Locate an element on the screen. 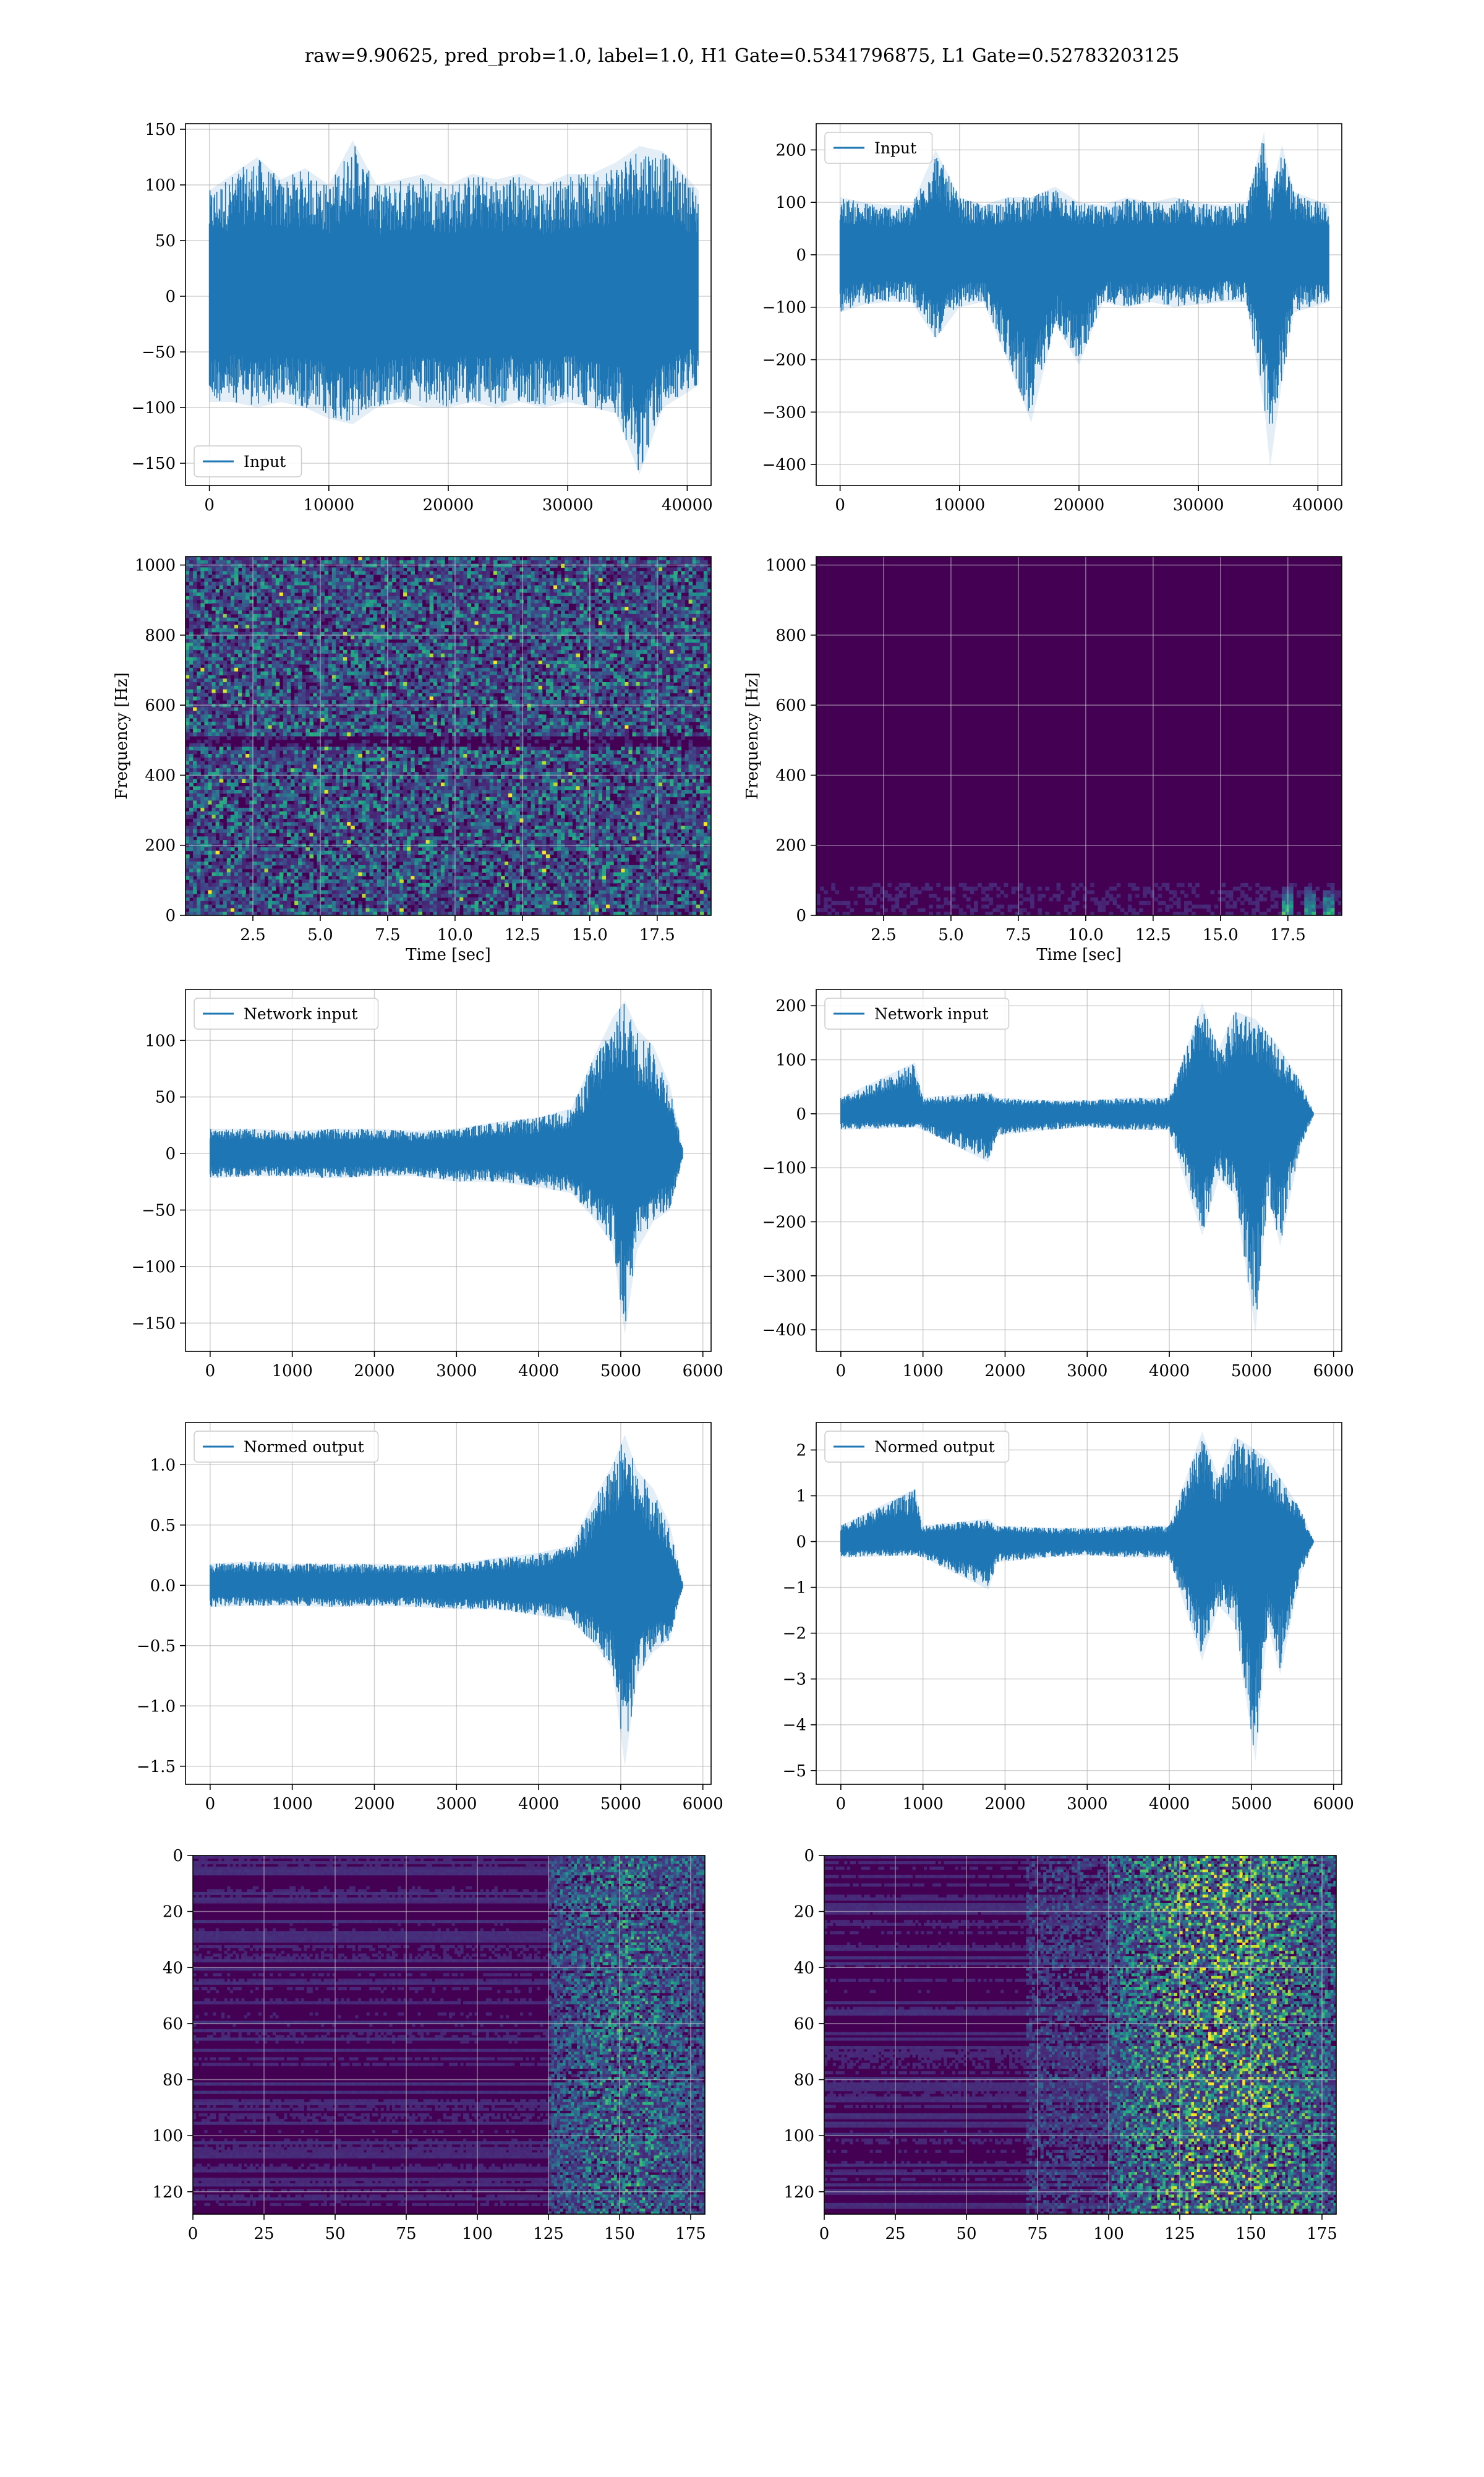  y-tick-label: −150 is located at coordinates (154, 1324).